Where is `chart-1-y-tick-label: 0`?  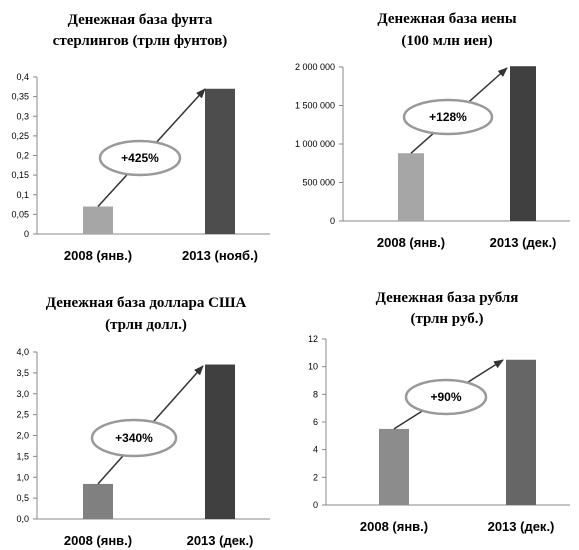 chart-1-y-tick-label: 0 is located at coordinates (26, 234).